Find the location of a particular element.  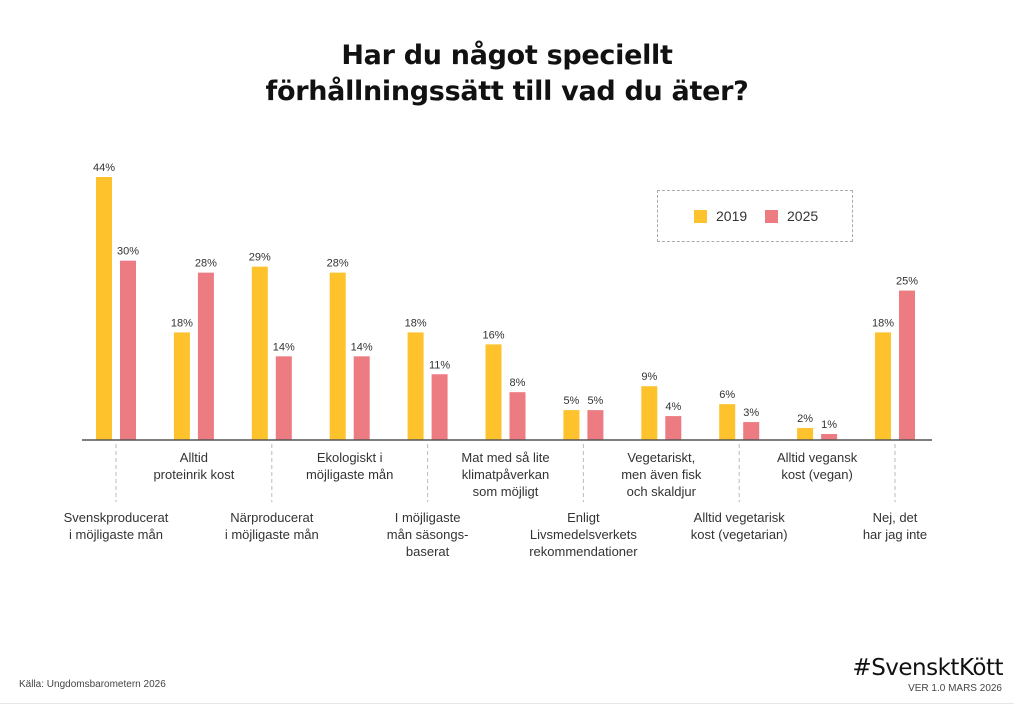

title-line-2: förhållningssätt till vad du äter? is located at coordinates (507, 91).